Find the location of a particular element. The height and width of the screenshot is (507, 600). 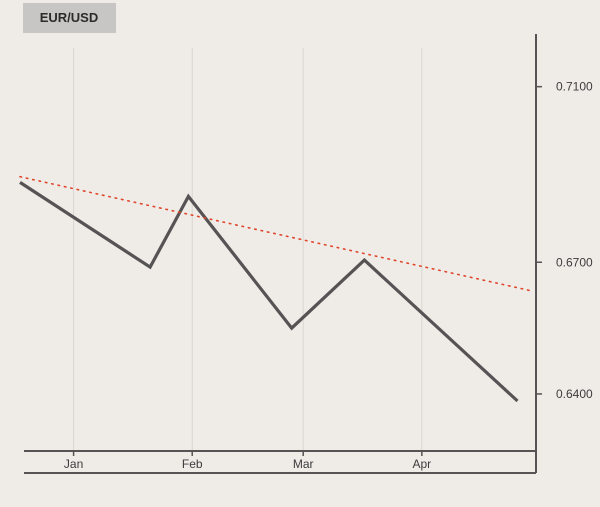

x-ticks: Jan Feb Mar Apr is located at coordinates (247, 461).